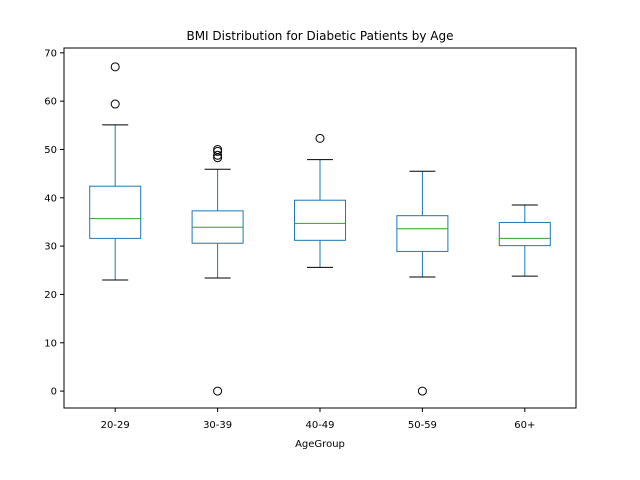  I want to click on x-axis: 20-29 30-39 40-49 50-59 60+, so click(318, 419).